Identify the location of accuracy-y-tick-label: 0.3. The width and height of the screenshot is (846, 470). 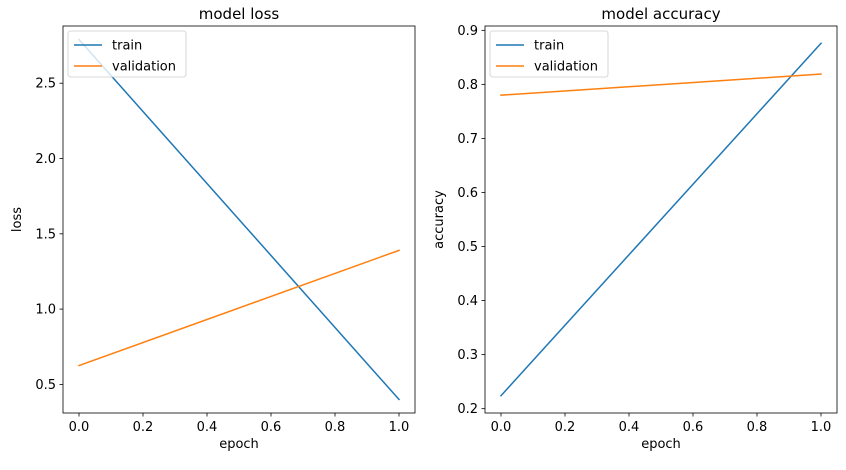
(467, 355).